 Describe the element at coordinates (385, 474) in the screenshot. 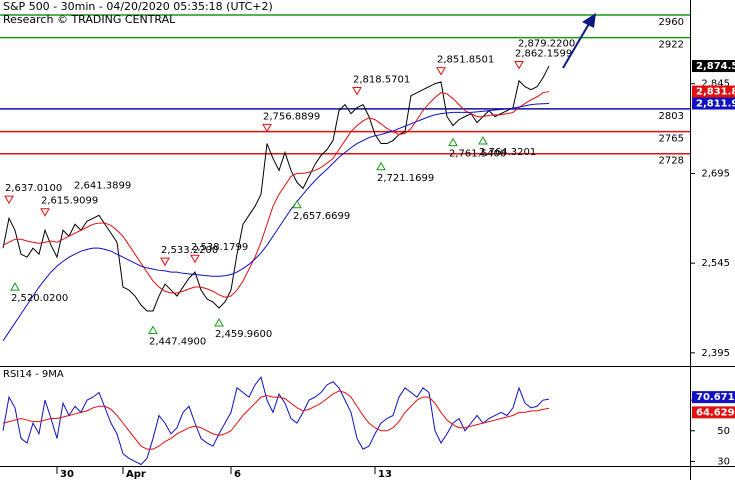

I see `x-tick-label: 13` at that location.